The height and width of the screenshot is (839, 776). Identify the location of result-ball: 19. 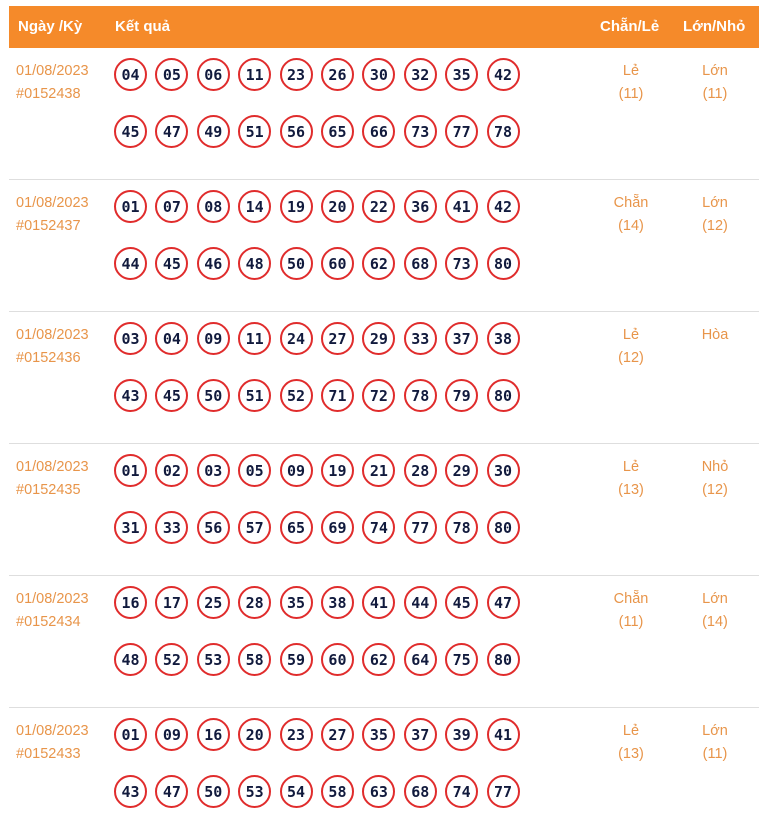
(337, 470).